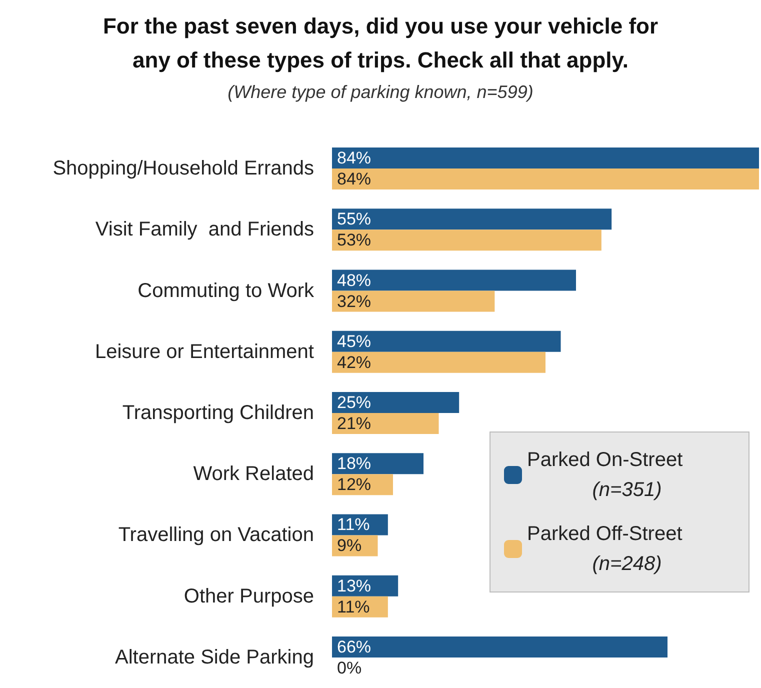 The image size is (761, 688). I want to click on data-label: 25%, so click(354, 402).